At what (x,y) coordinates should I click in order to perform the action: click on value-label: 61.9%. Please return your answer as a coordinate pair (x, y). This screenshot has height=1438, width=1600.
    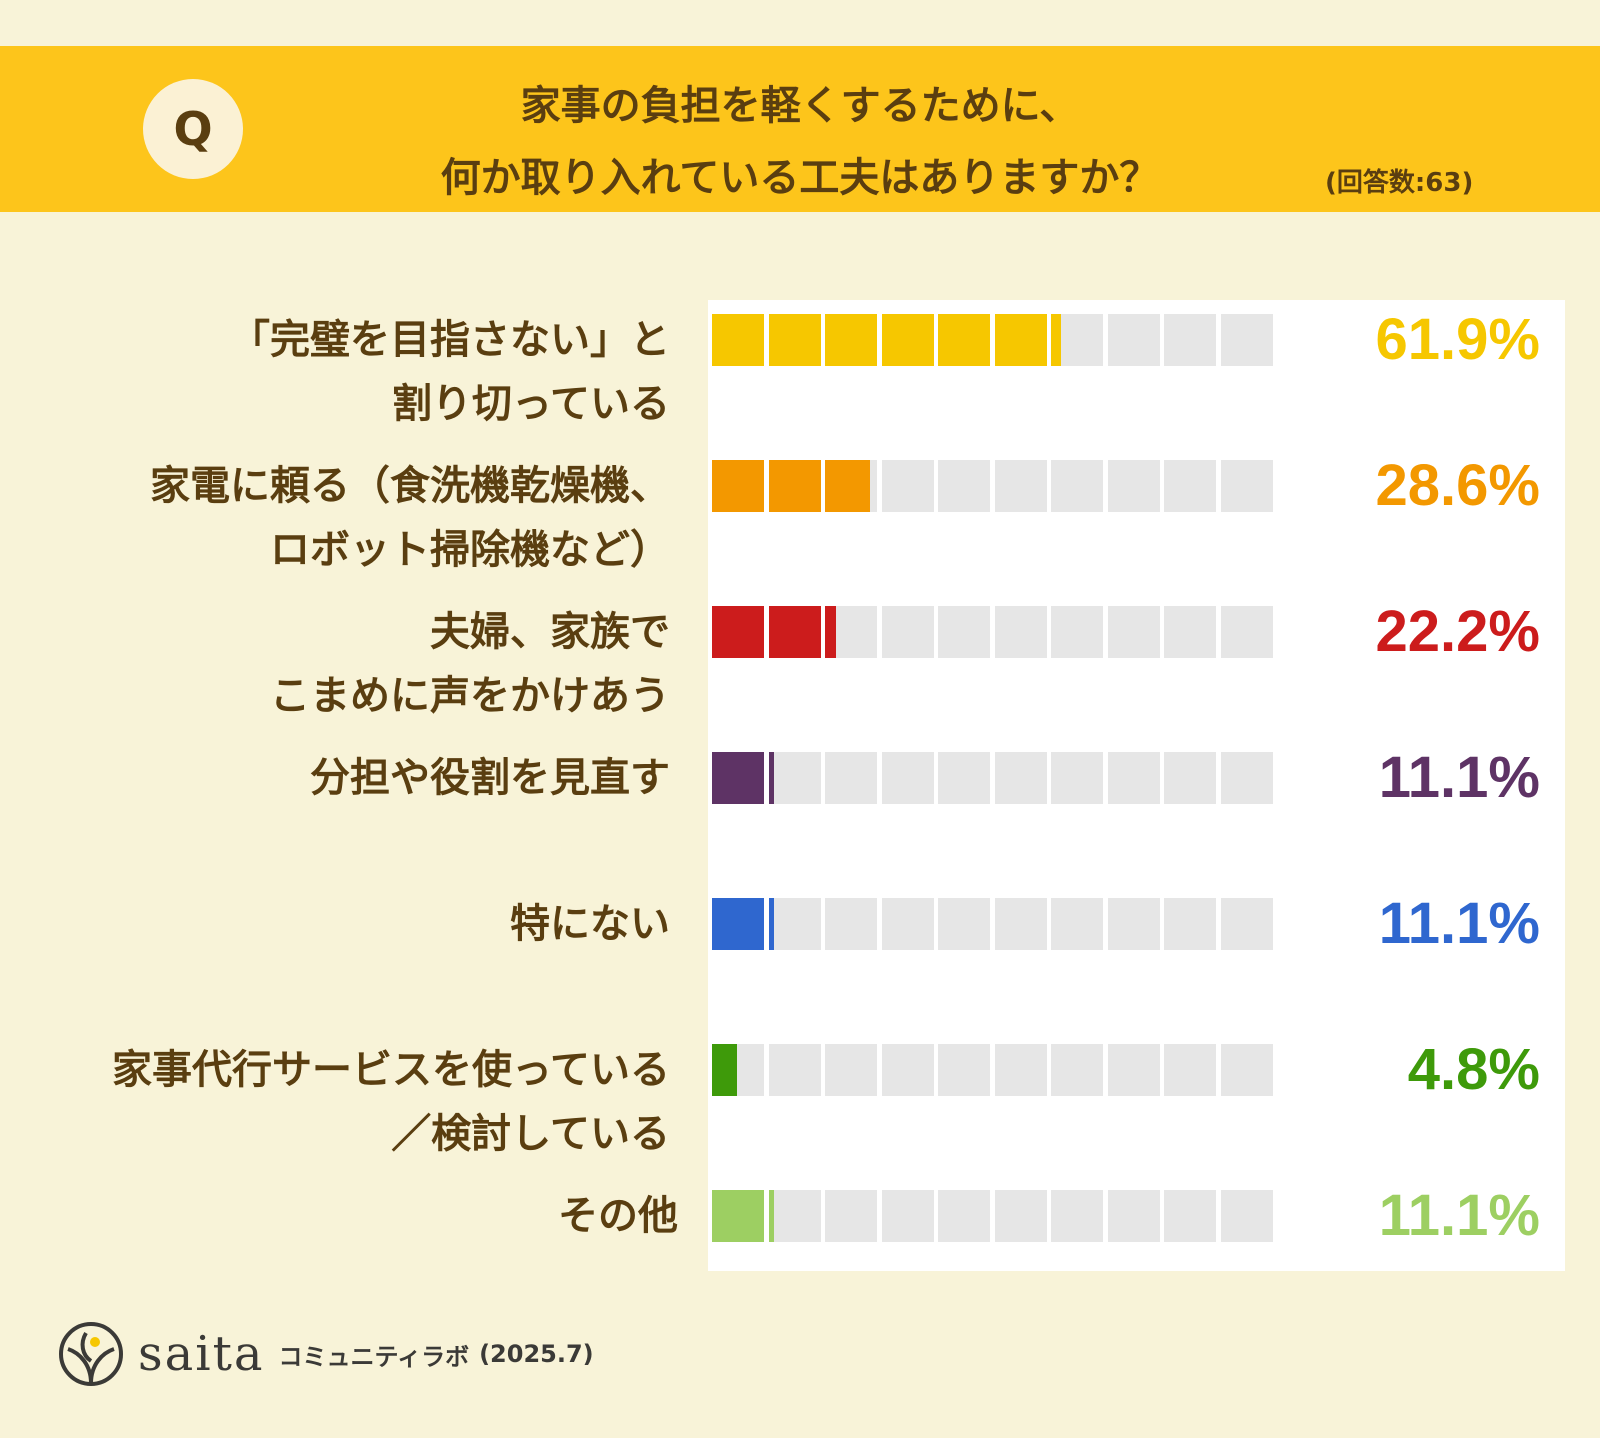
    Looking at the image, I should click on (1457, 339).